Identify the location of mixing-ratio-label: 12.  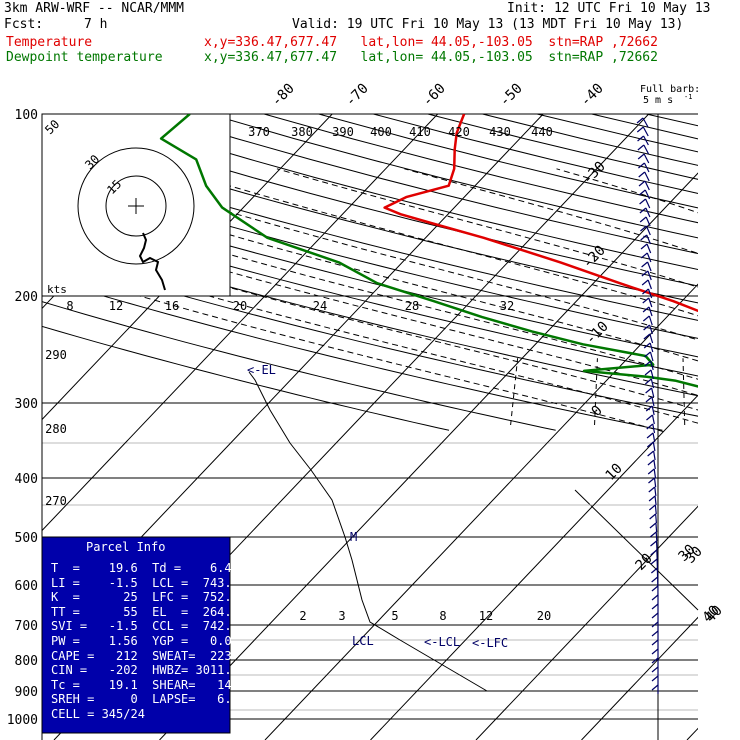
(486, 616).